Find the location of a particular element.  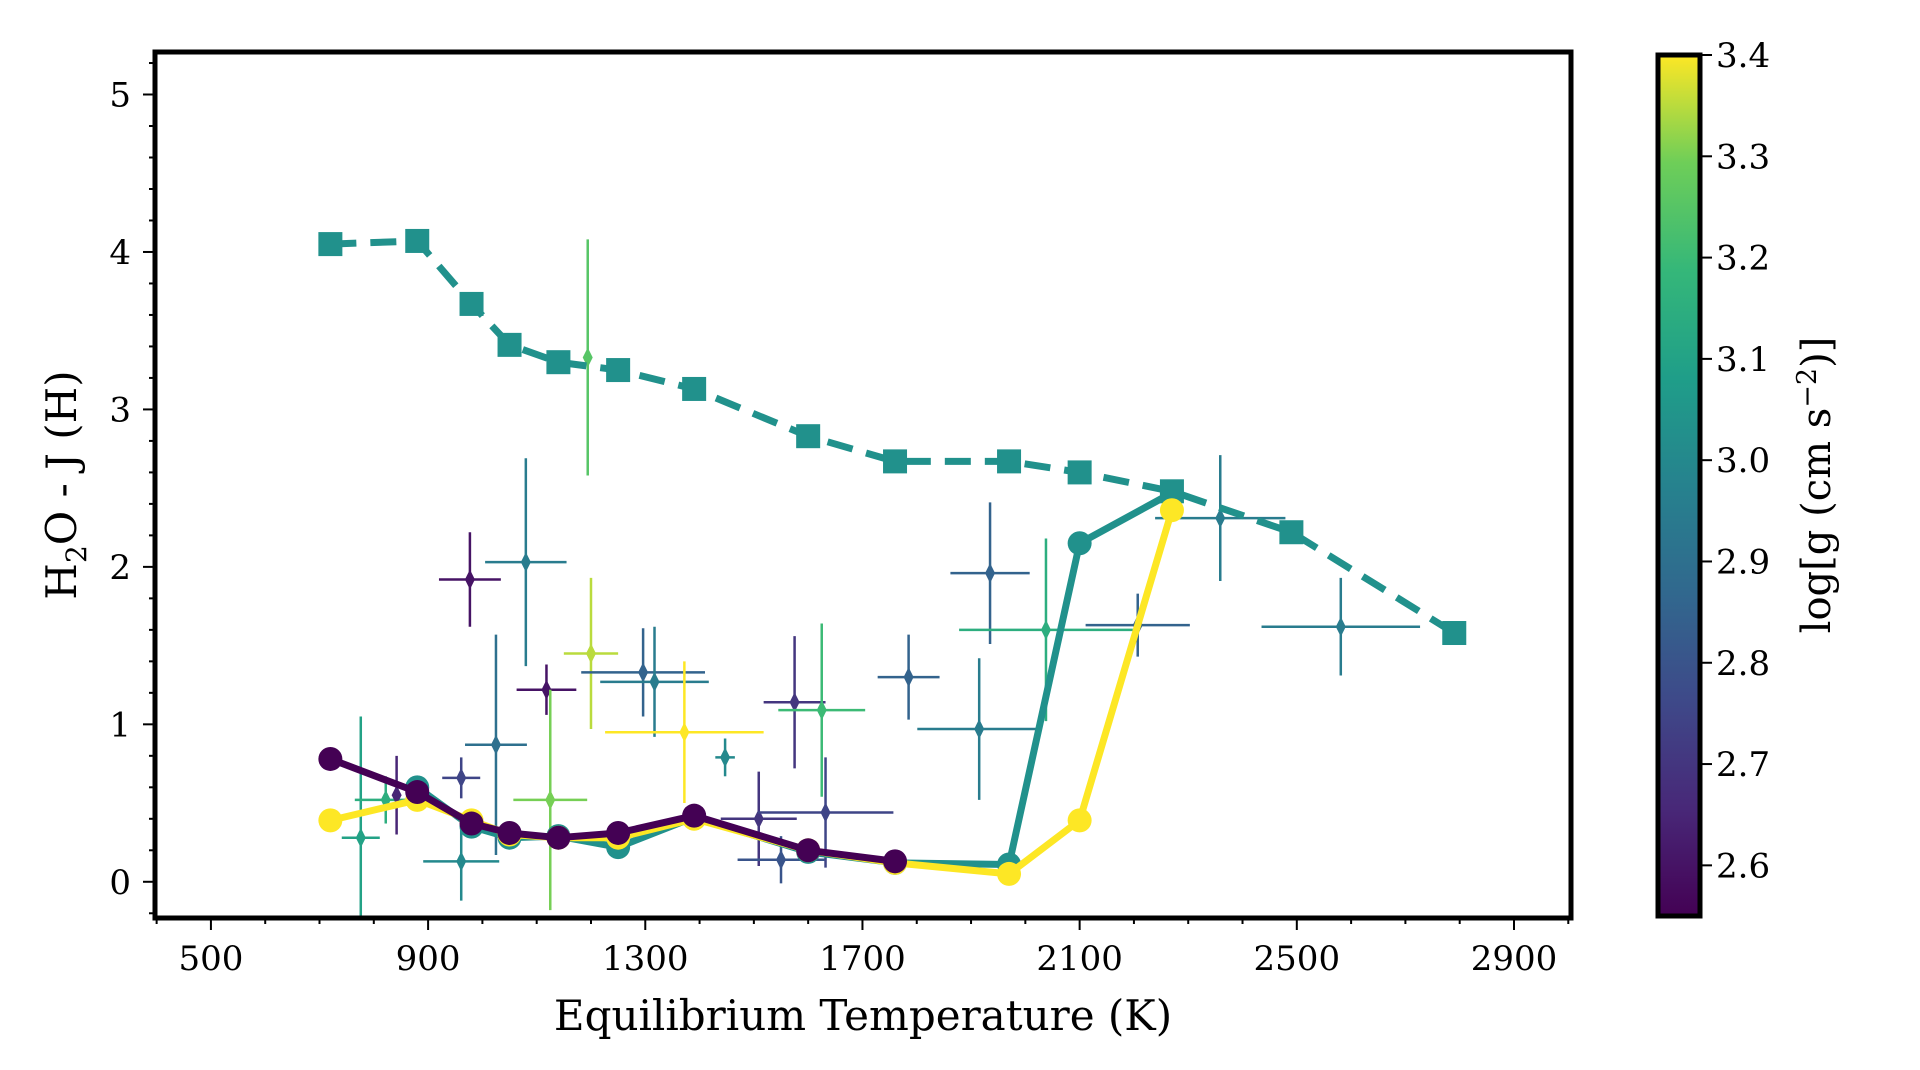

colorbar-label: log[g (cm s−2)] is located at coordinates (1816, 485).